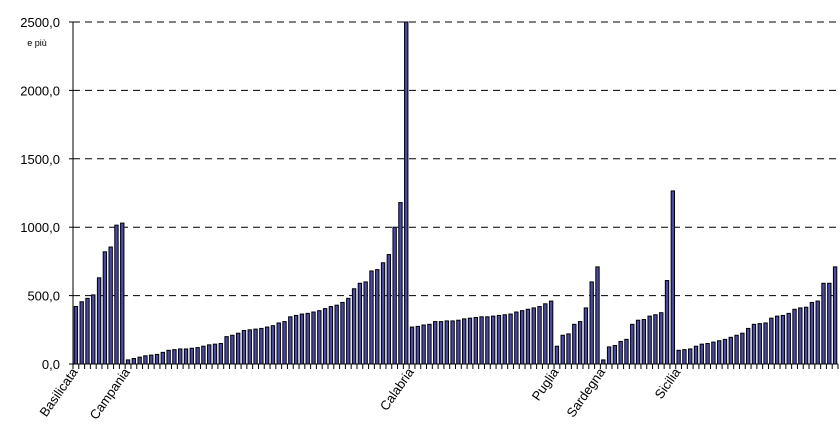  Describe the element at coordinates (585, 391) in the screenshot. I see `x-category-label: Sardegna` at that location.